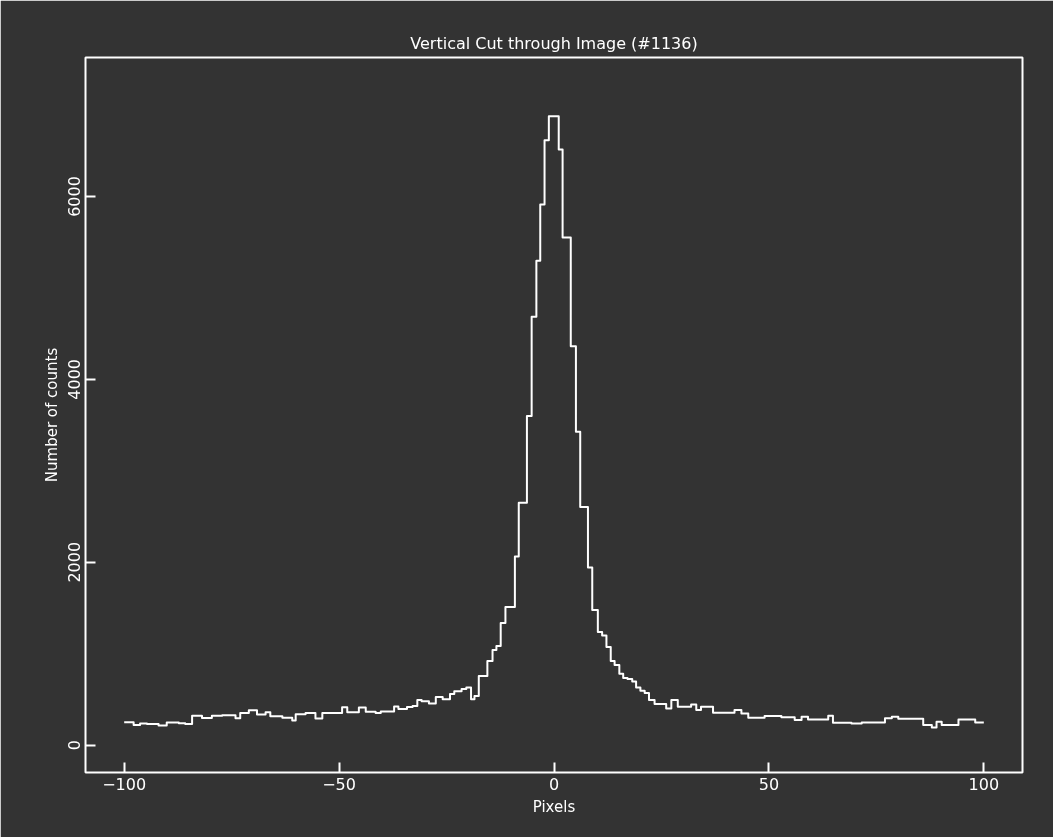  I want to click on y-tick-label: 0, so click(75, 745).